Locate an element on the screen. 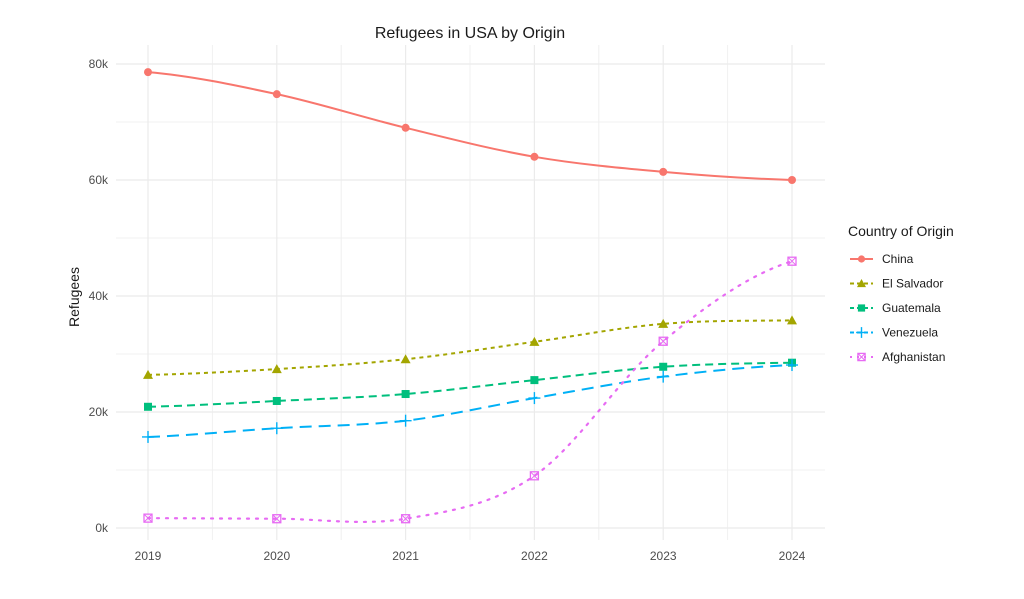  legend-item: Guatemala is located at coordinates (895, 308).